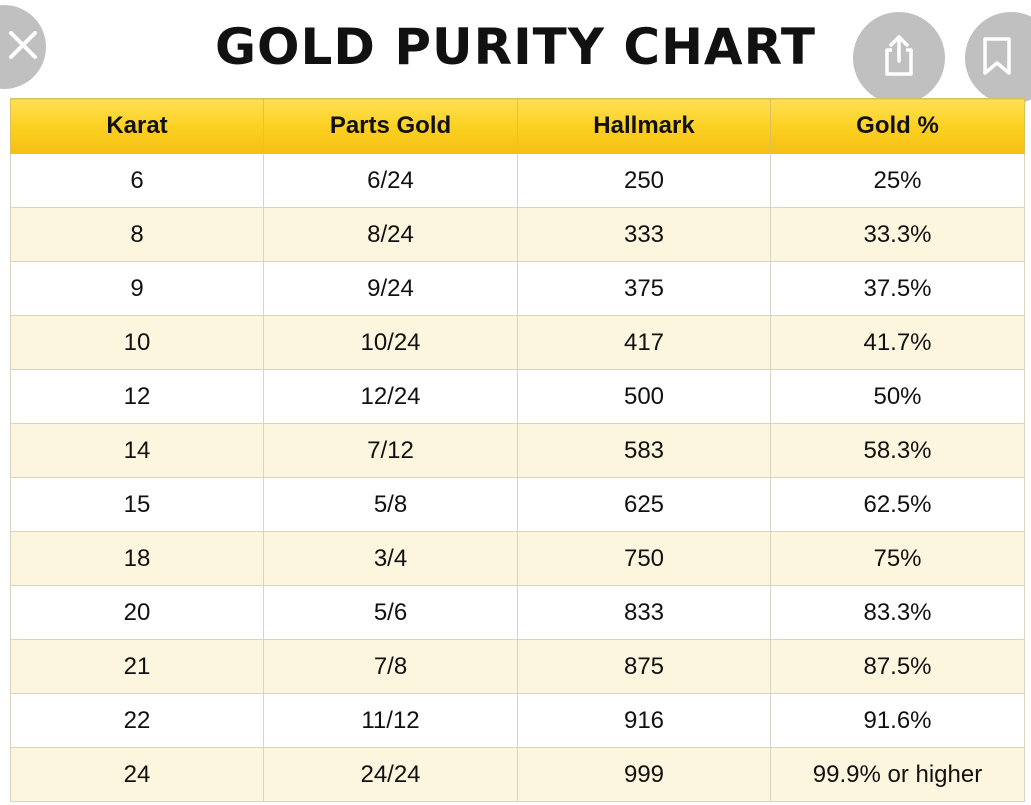 The width and height of the screenshot is (1031, 805). Describe the element at coordinates (137, 450) in the screenshot. I see `cell-karat: 14` at that location.